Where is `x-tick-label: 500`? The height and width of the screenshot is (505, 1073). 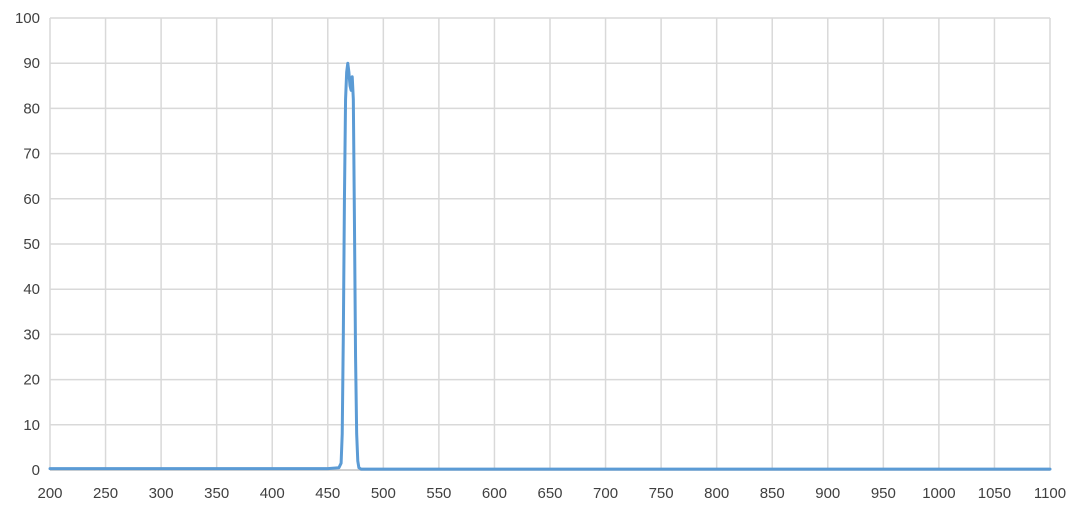
x-tick-label: 500 is located at coordinates (383, 493).